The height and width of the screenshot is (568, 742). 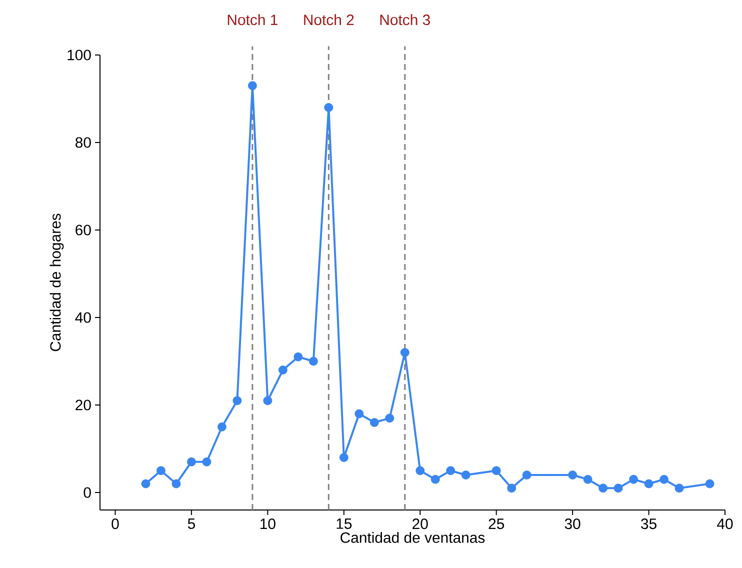 What do you see at coordinates (191, 523) in the screenshot?
I see `x-tick-label: 5` at bounding box center [191, 523].